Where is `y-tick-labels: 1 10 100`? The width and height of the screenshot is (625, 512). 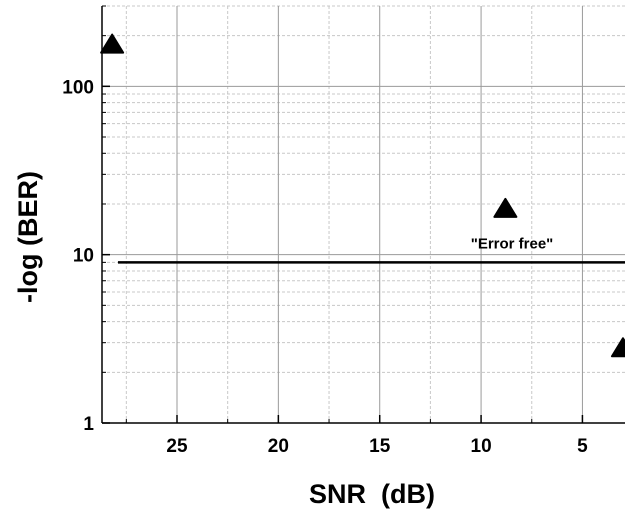
y-tick-labels: 1 10 100 is located at coordinates (78, 256).